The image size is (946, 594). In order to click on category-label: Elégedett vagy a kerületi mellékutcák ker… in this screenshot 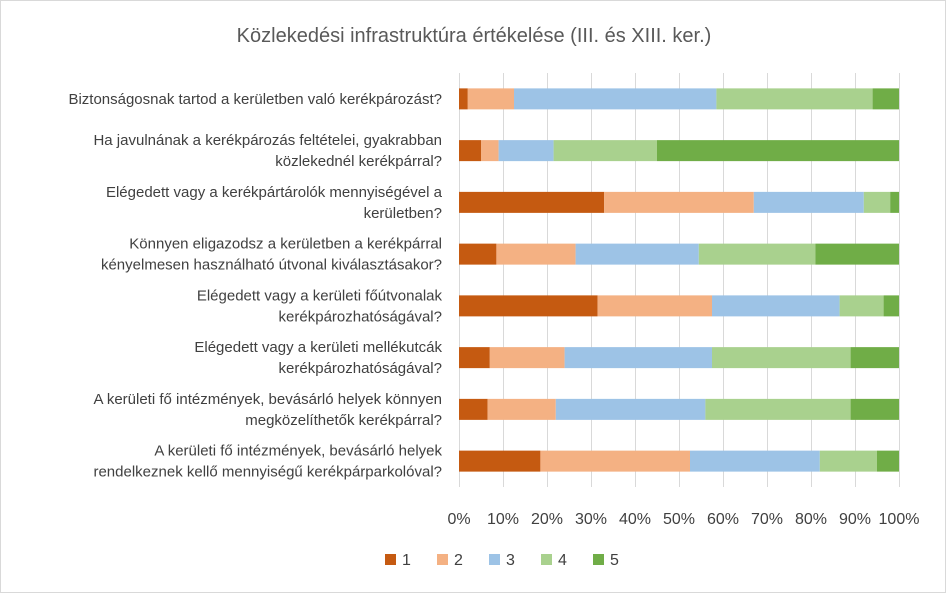, I will do `click(318, 358)`.